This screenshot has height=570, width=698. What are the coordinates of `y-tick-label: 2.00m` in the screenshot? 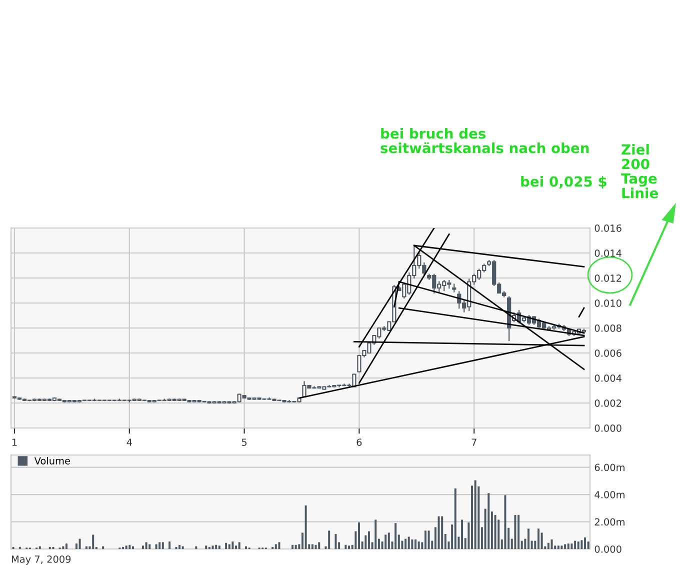 It's located at (609, 522).